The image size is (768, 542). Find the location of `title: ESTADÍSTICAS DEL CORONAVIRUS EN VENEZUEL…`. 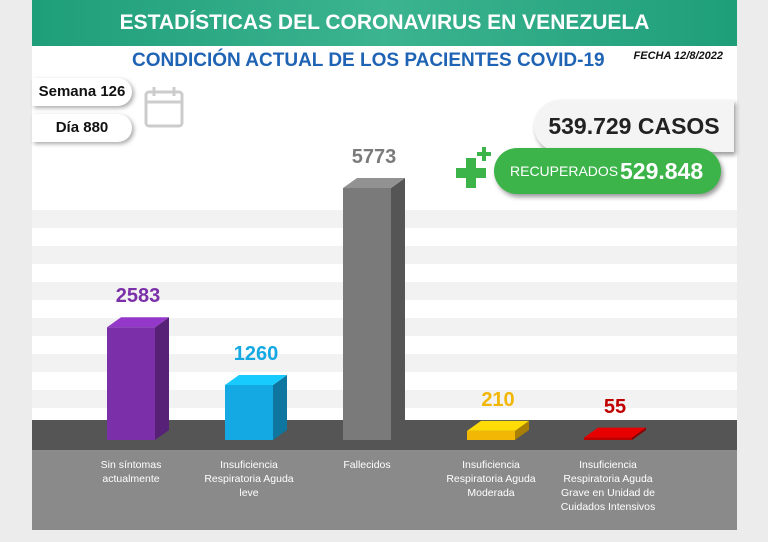

title: ESTADÍSTICAS DEL CORONAVIRUS EN VENEZUEL… is located at coordinates (384, 22).